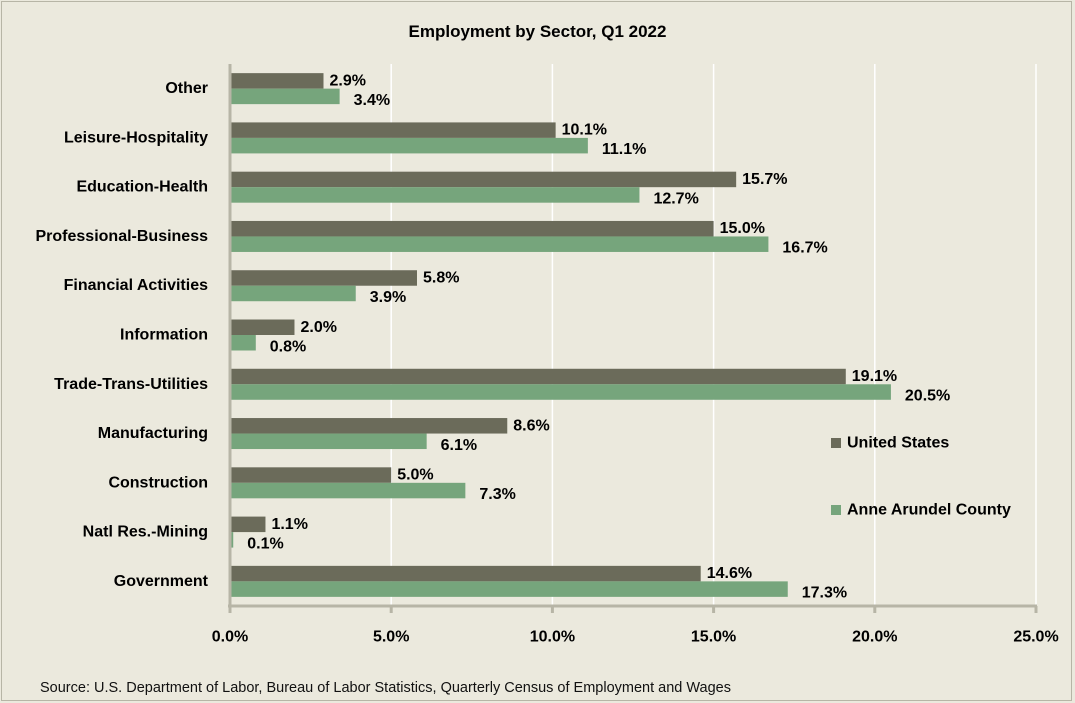 This screenshot has height=703, width=1075. I want to click on data-label: 5.0%, so click(415, 475).